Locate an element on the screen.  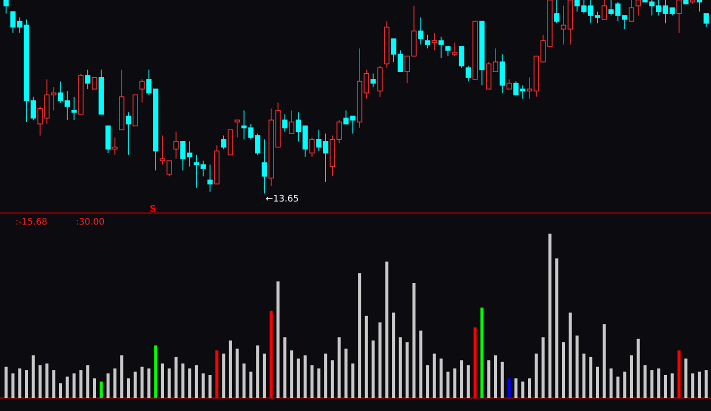
text: S is located at coordinates (153, 208).